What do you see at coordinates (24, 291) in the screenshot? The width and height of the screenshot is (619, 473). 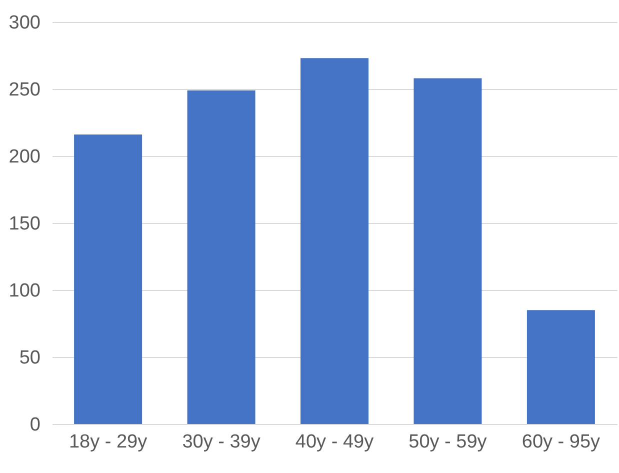 I see `y-tick-label: 100` at bounding box center [24, 291].